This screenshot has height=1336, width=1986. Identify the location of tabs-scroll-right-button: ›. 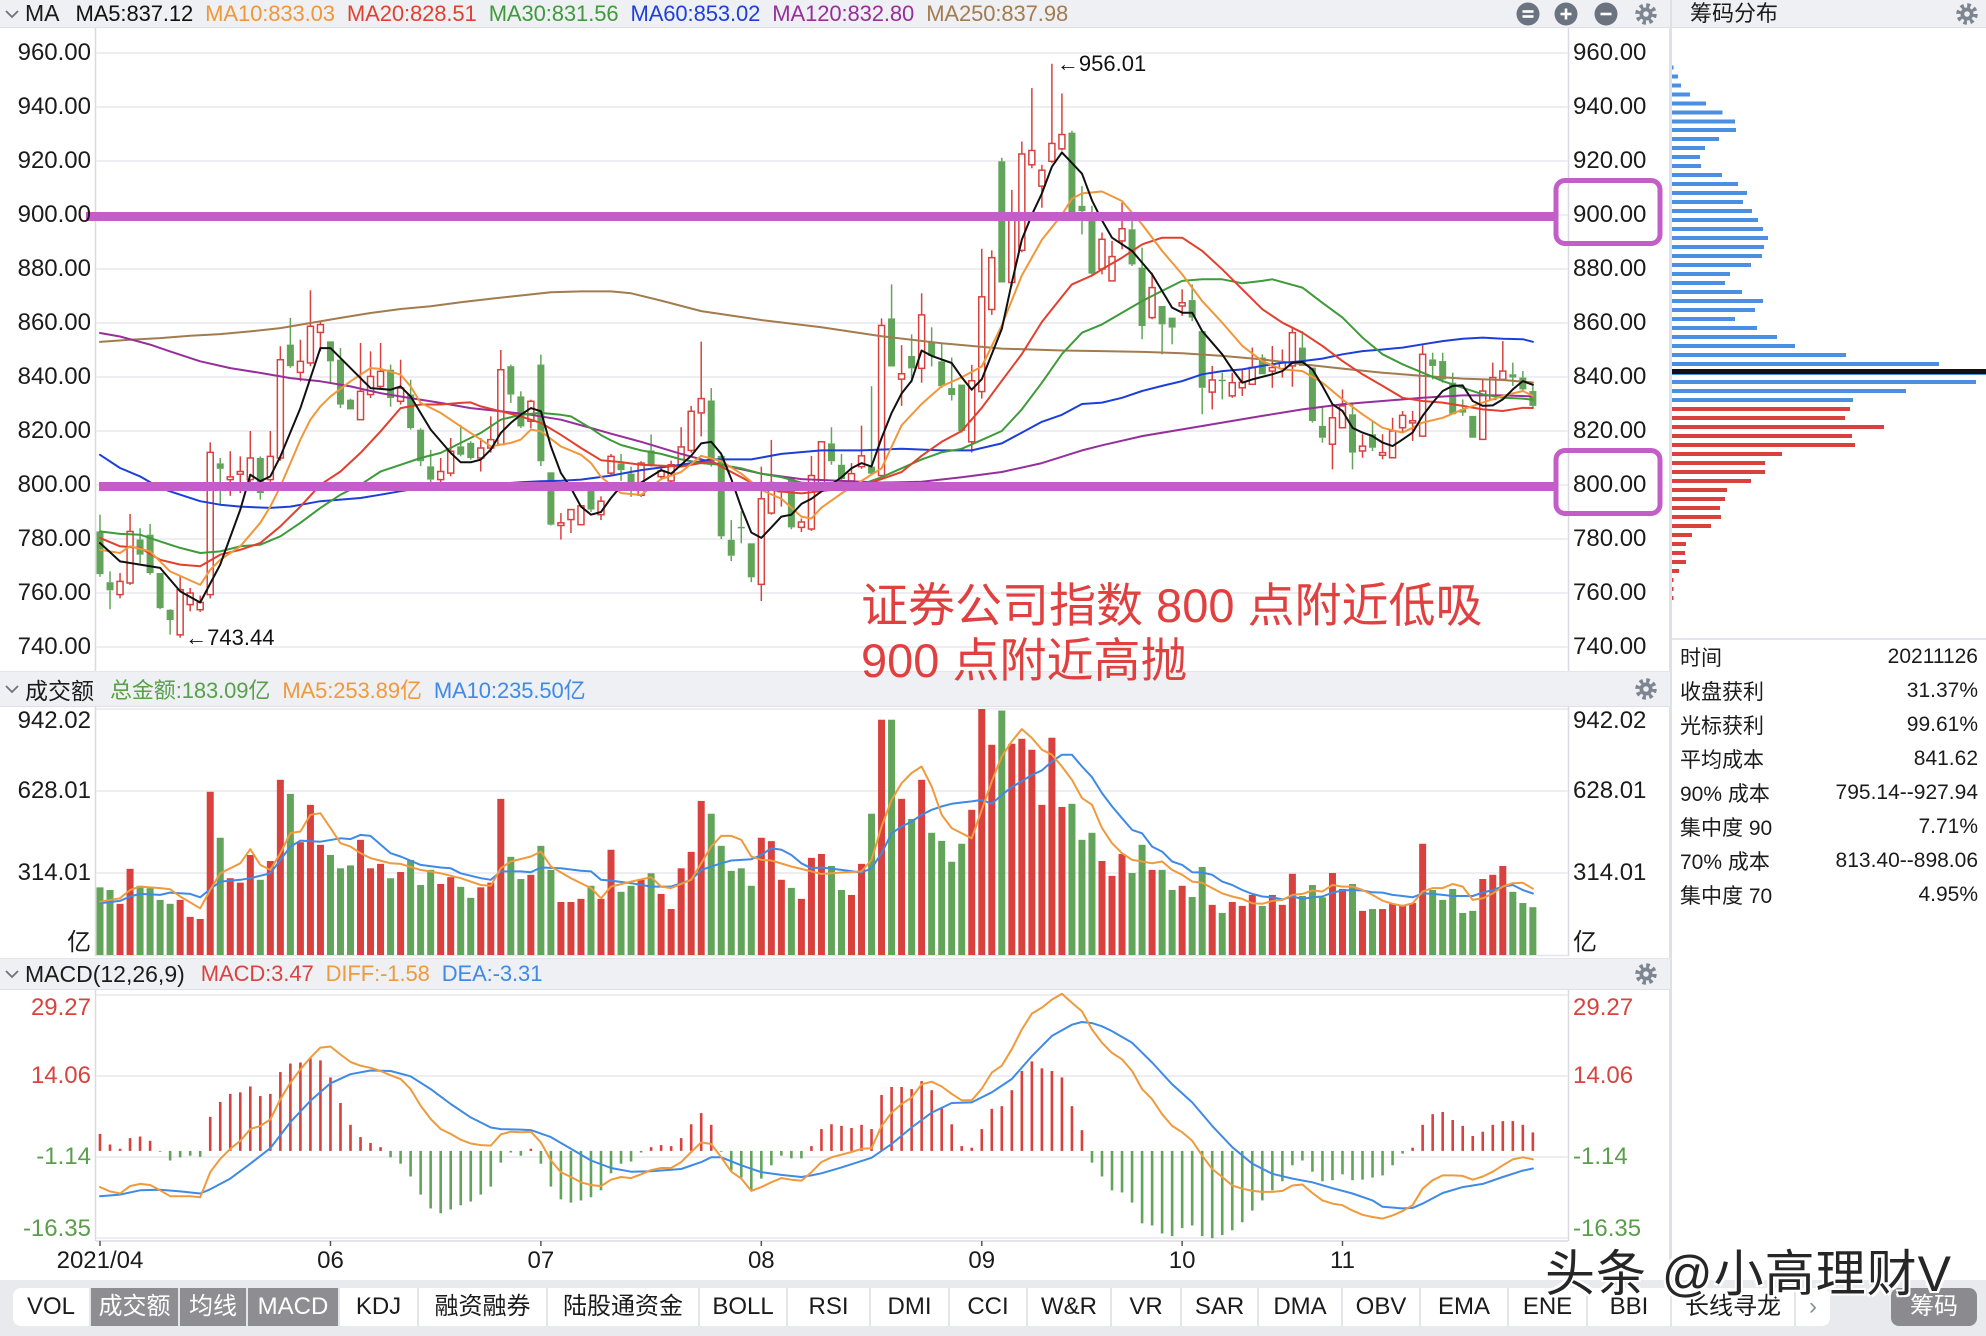
(1813, 1307).